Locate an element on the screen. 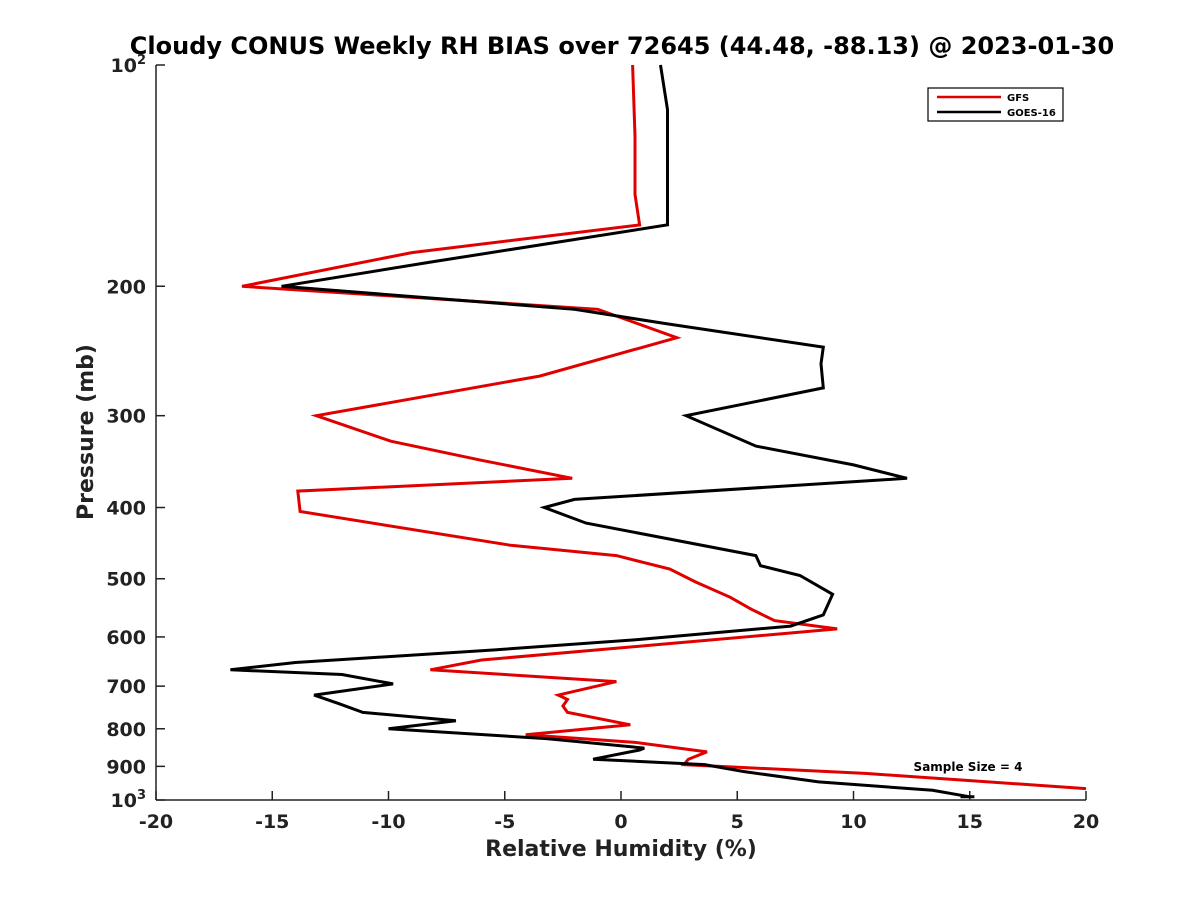  y-axis-label: Pressure (mb) is located at coordinates (86, 432).